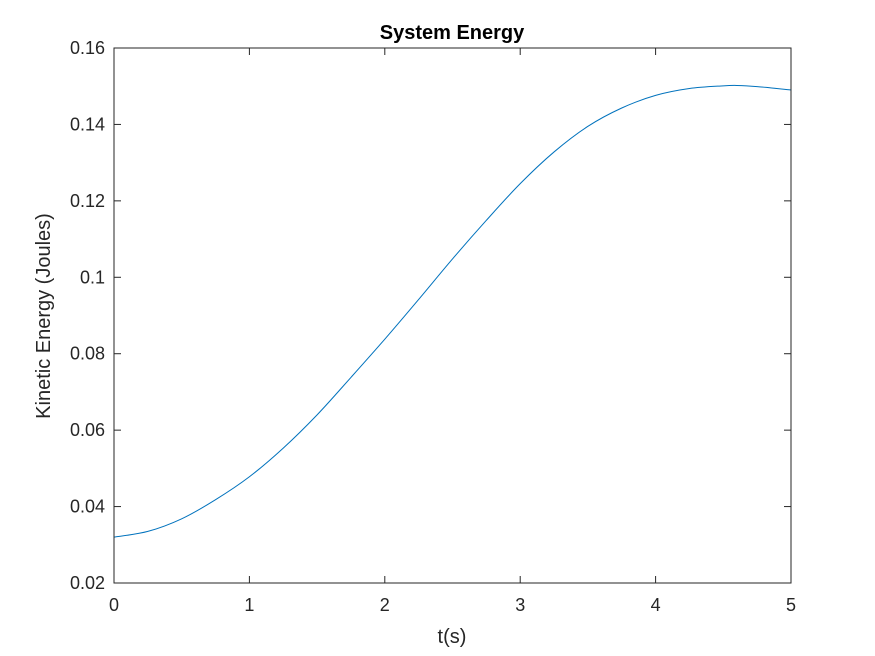  What do you see at coordinates (87, 48) in the screenshot?
I see `y-tick-label: 0.16` at bounding box center [87, 48].